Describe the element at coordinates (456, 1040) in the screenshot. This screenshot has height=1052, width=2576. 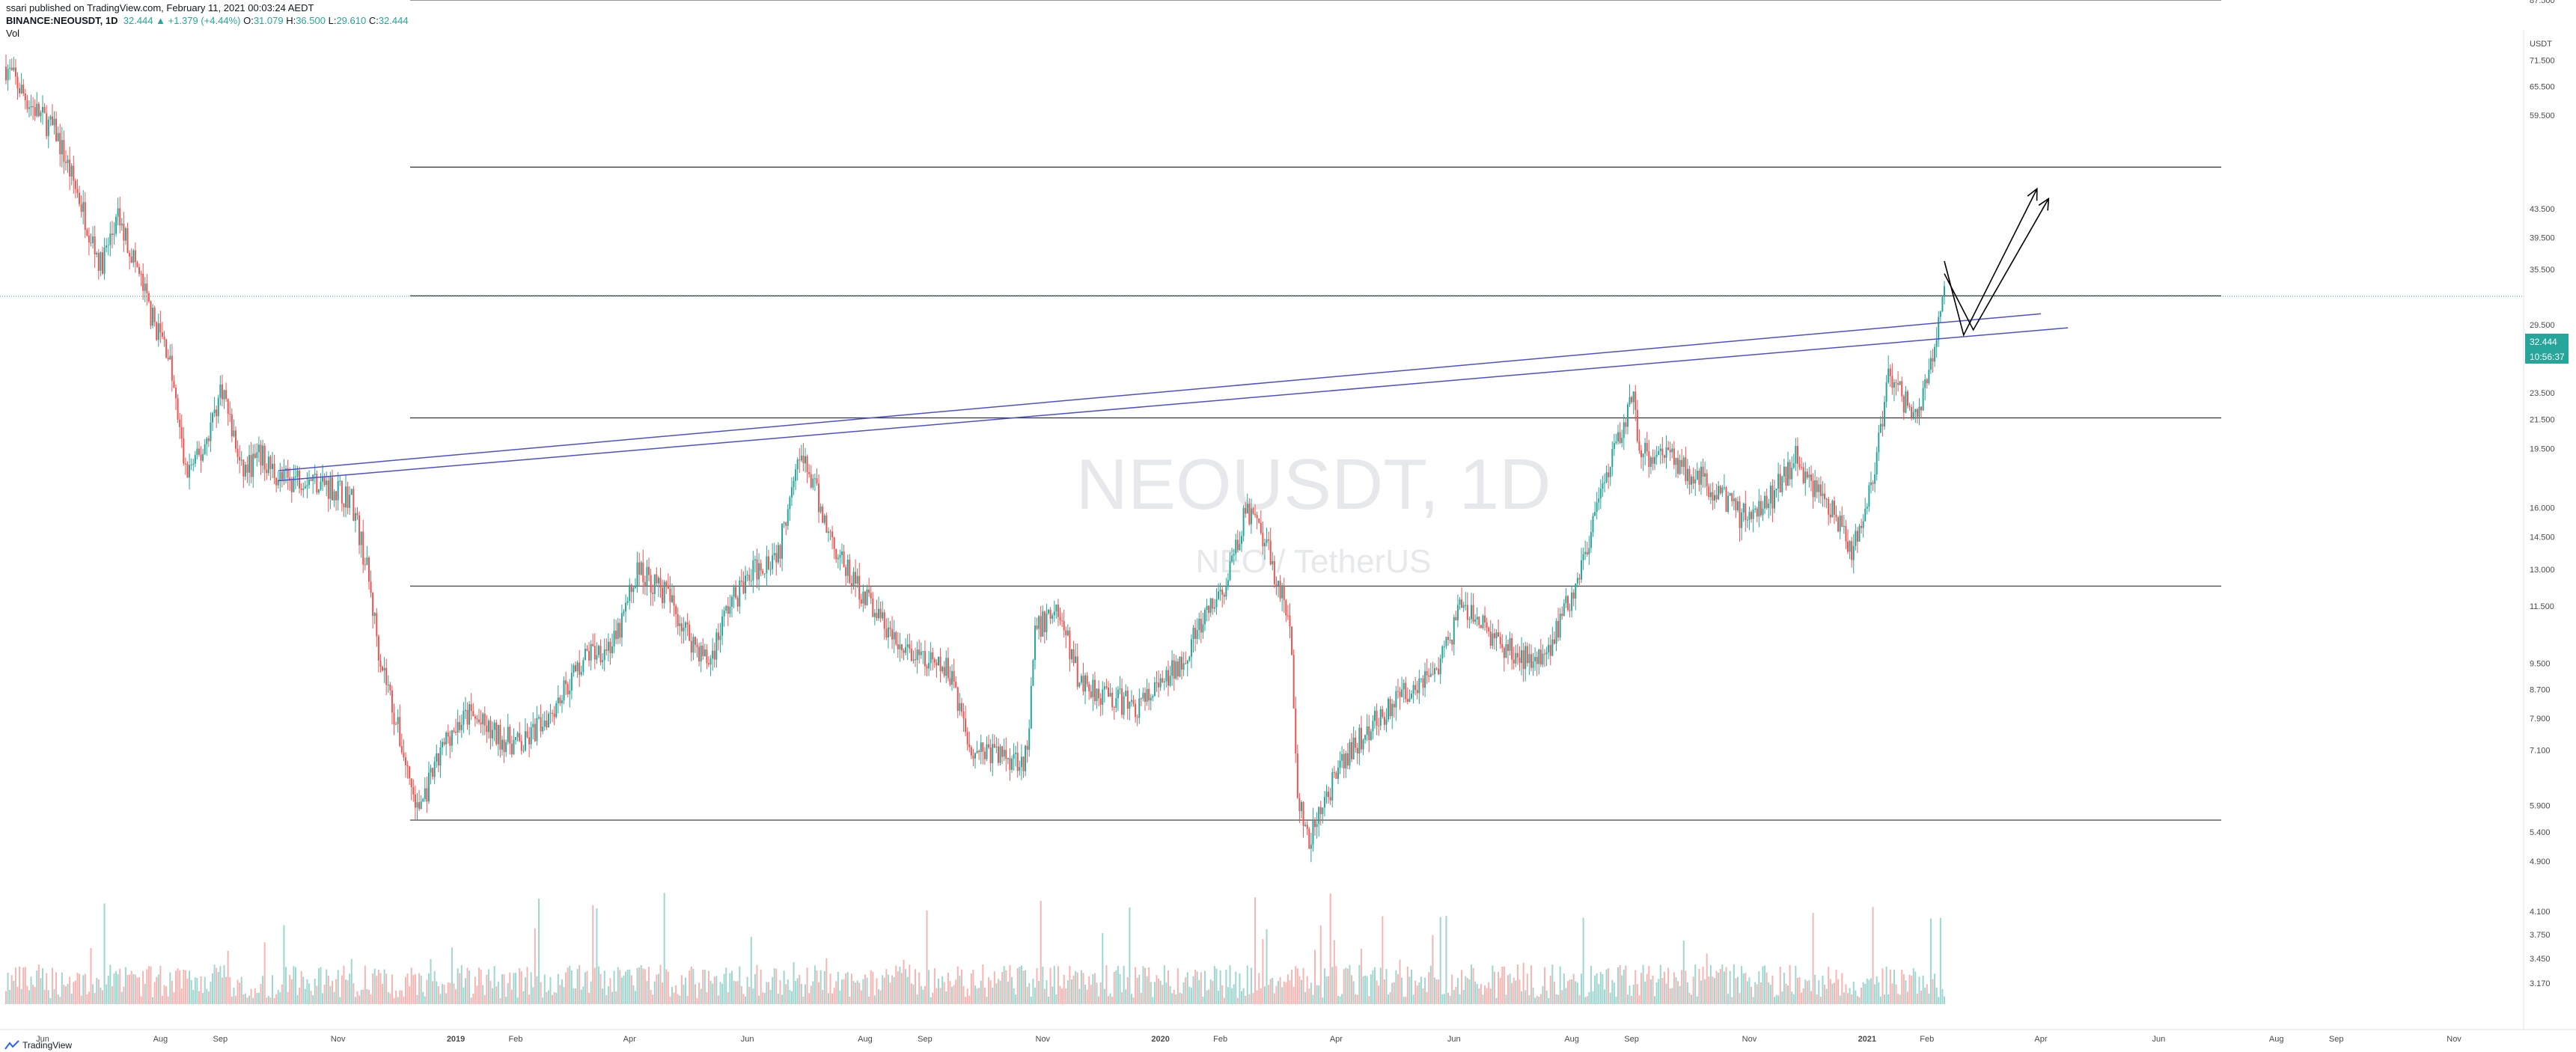
I see `time-tick-4: 2019` at that location.